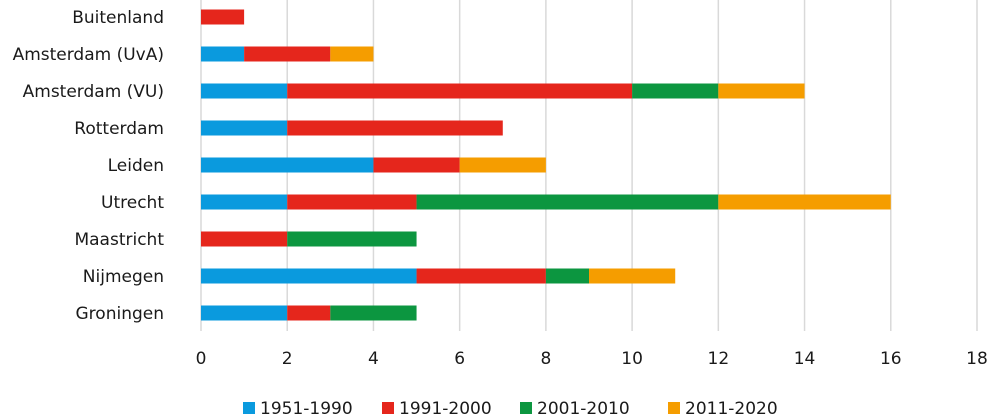  I want to click on bar-leiden-2011-2020, so click(502, 165).